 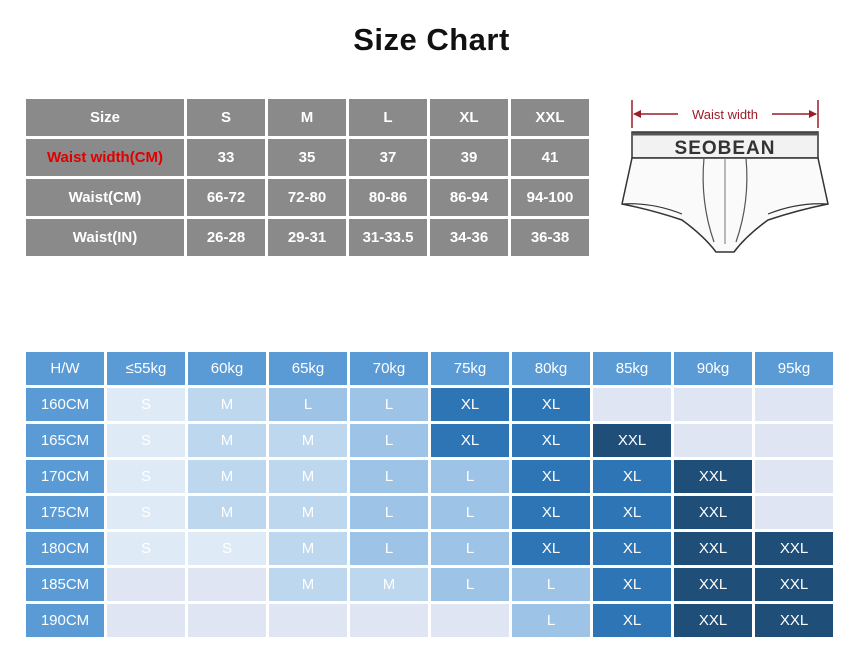 What do you see at coordinates (65, 404) in the screenshot?
I see `height-label: 160CM` at bounding box center [65, 404].